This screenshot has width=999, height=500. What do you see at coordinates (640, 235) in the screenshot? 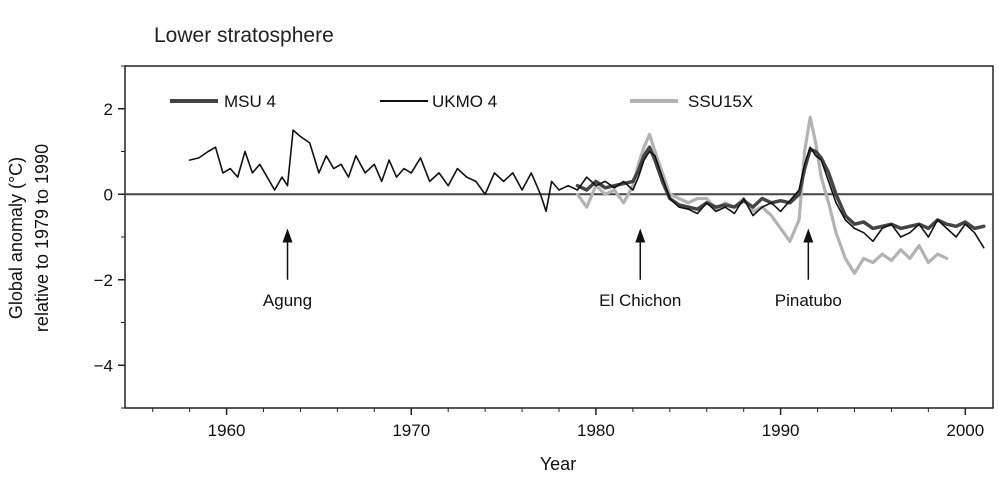
I see `annotation-arrow-head-el-chichon` at bounding box center [640, 235].